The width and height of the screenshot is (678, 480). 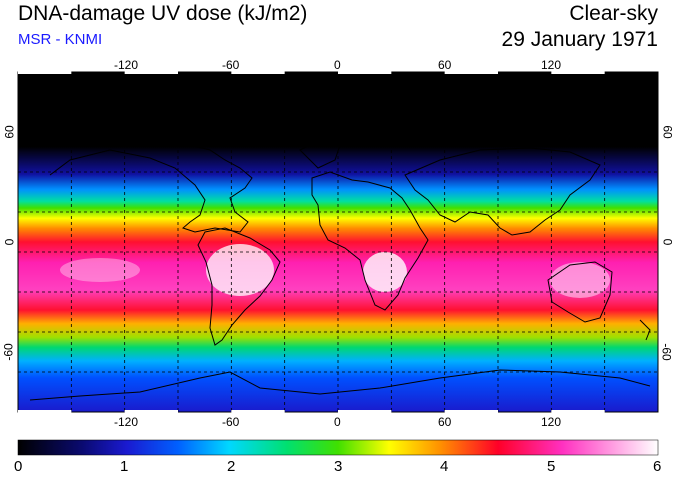 What do you see at coordinates (231, 65) in the screenshot?
I see `lon-tick-top: -60` at bounding box center [231, 65].